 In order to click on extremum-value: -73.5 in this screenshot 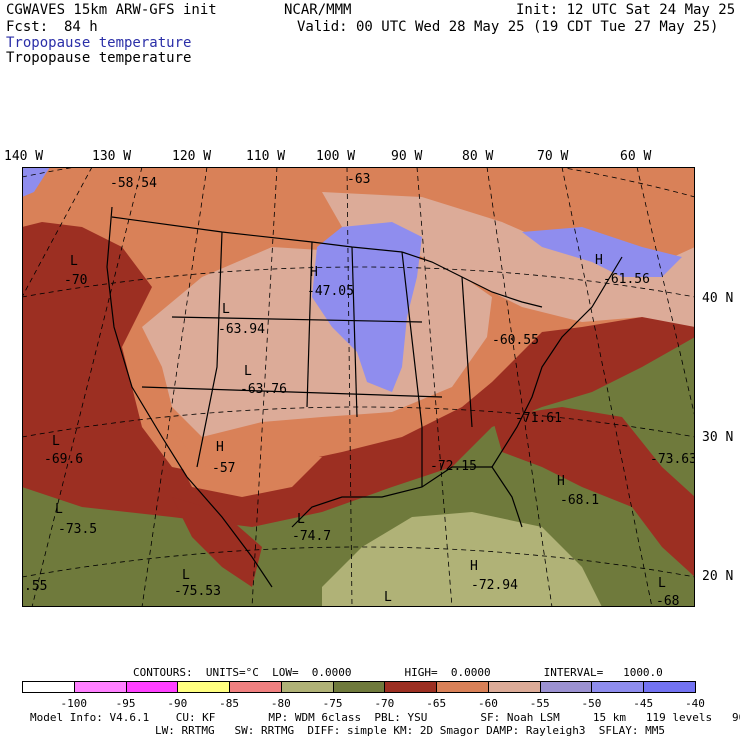, I will do `click(77, 529)`.